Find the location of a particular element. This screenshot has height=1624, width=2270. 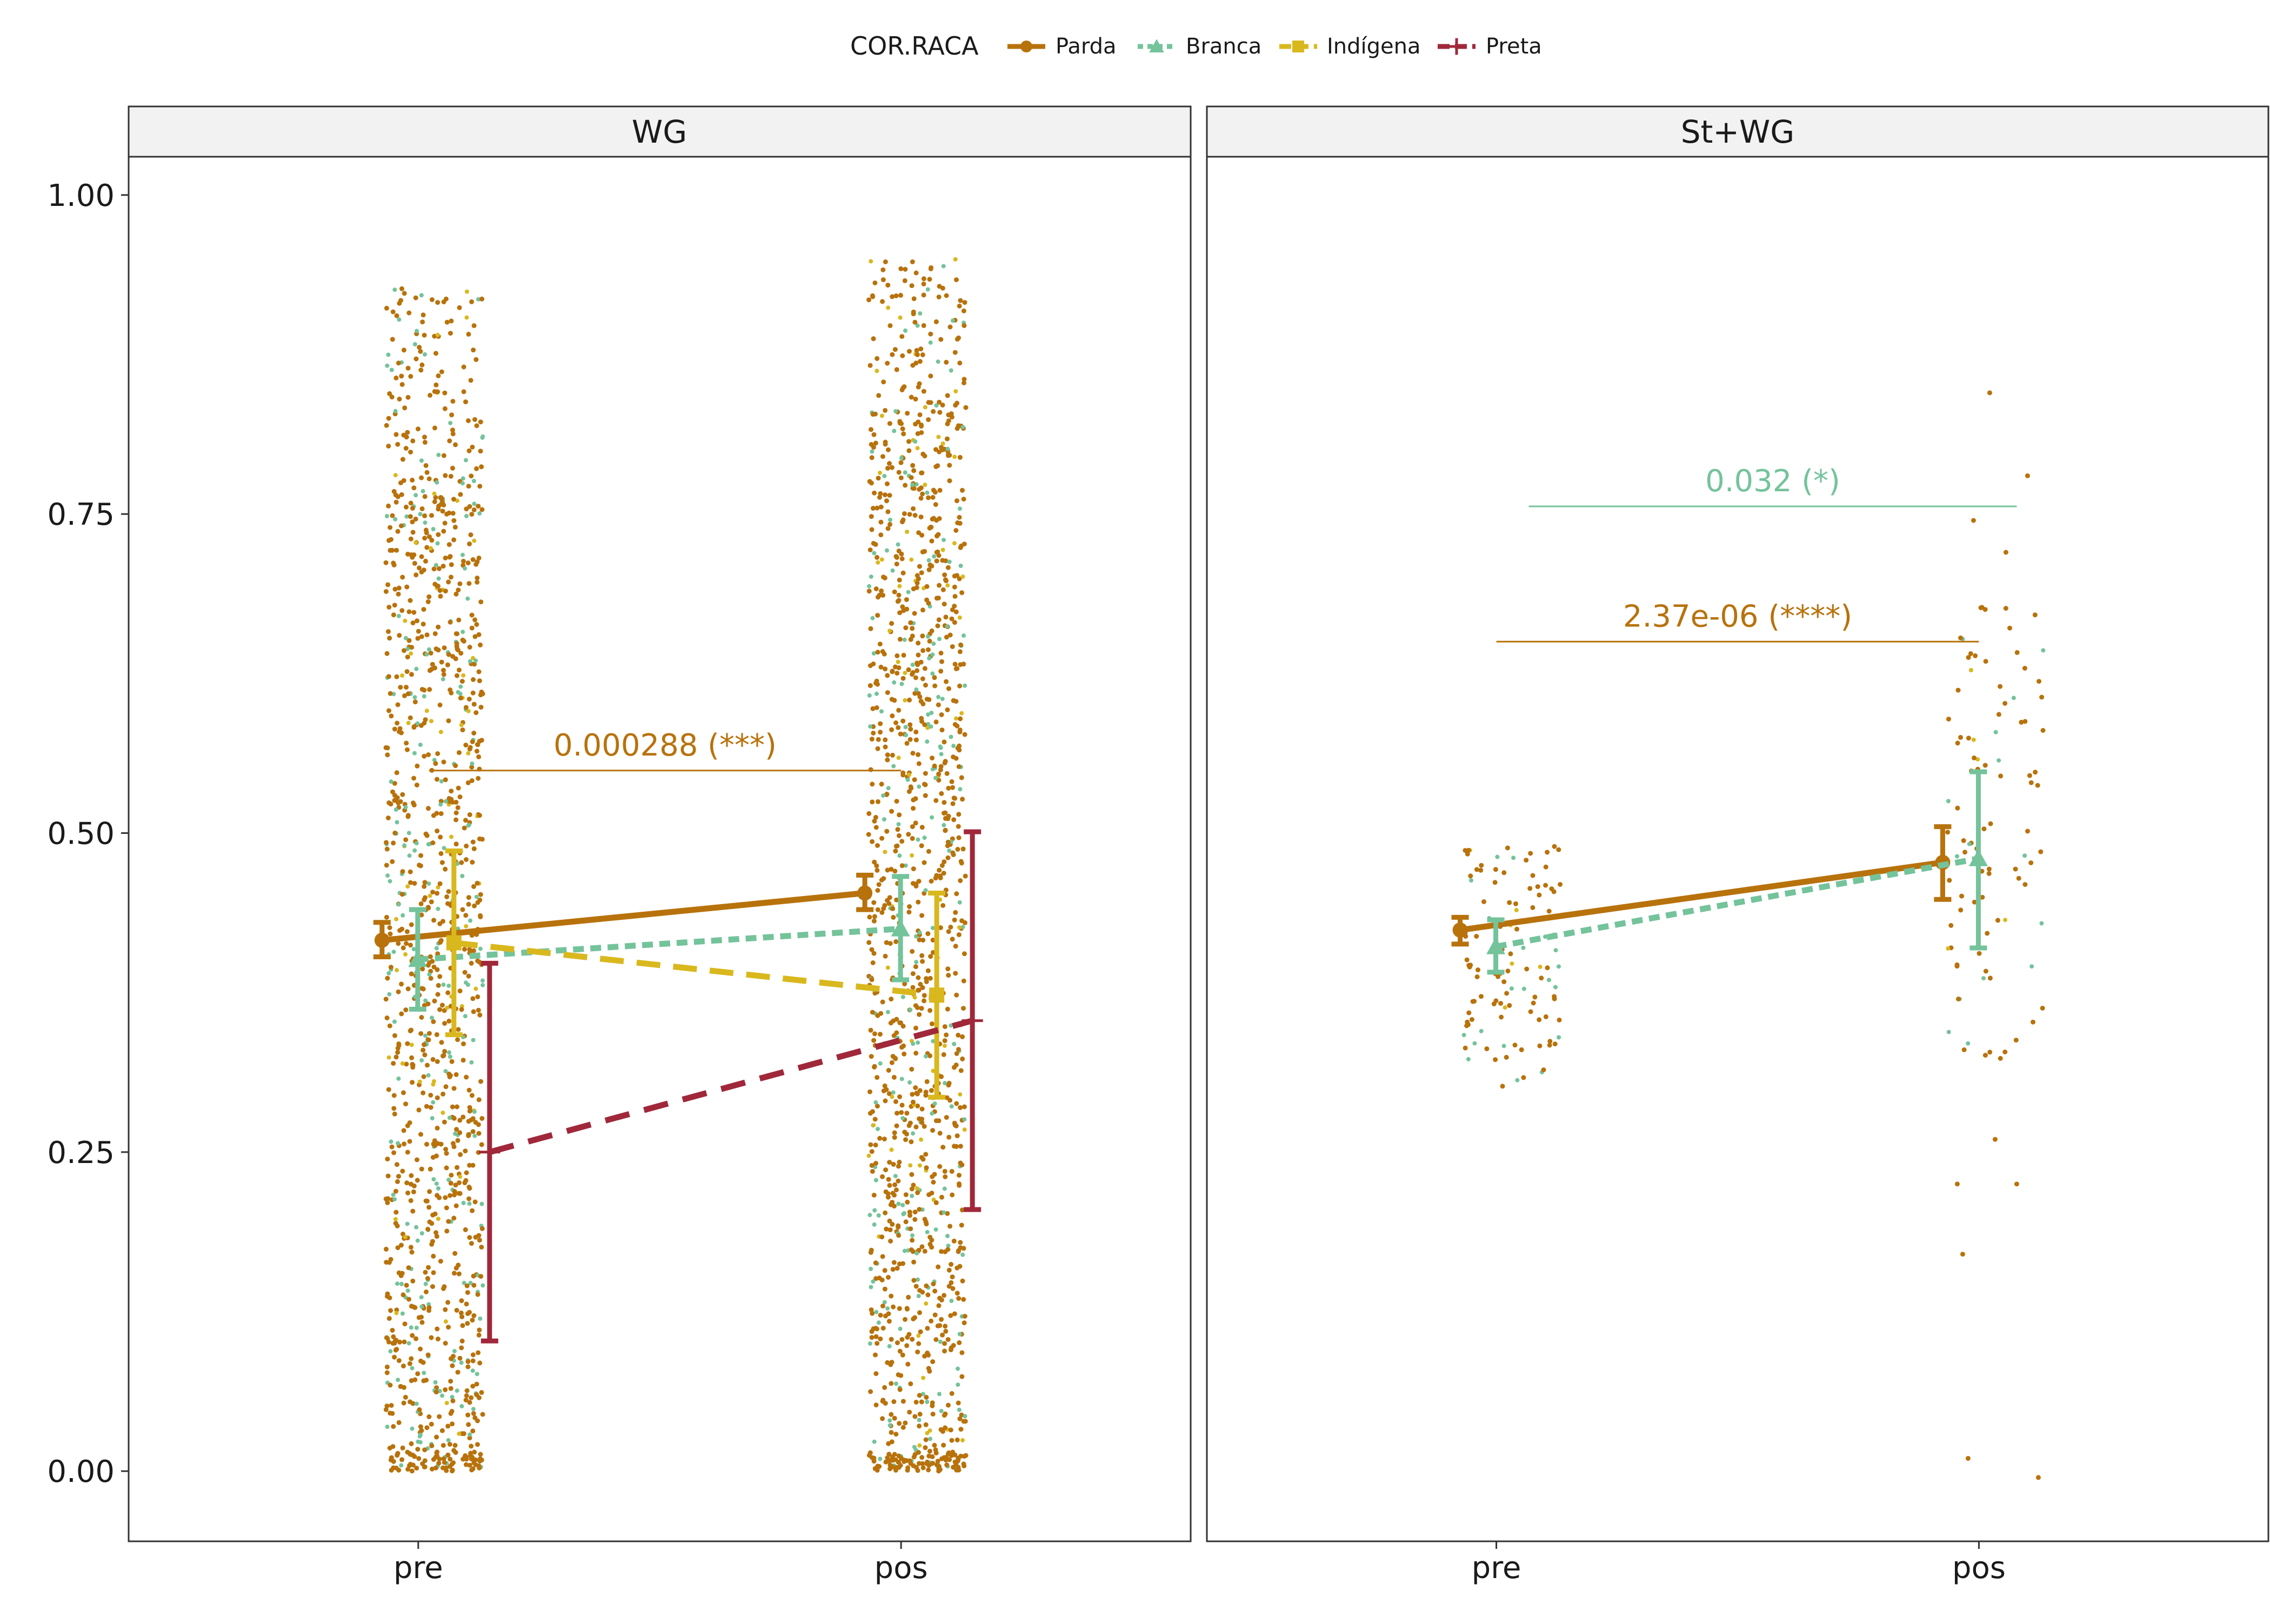

annotations-st-wg is located at coordinates (1756, 574).